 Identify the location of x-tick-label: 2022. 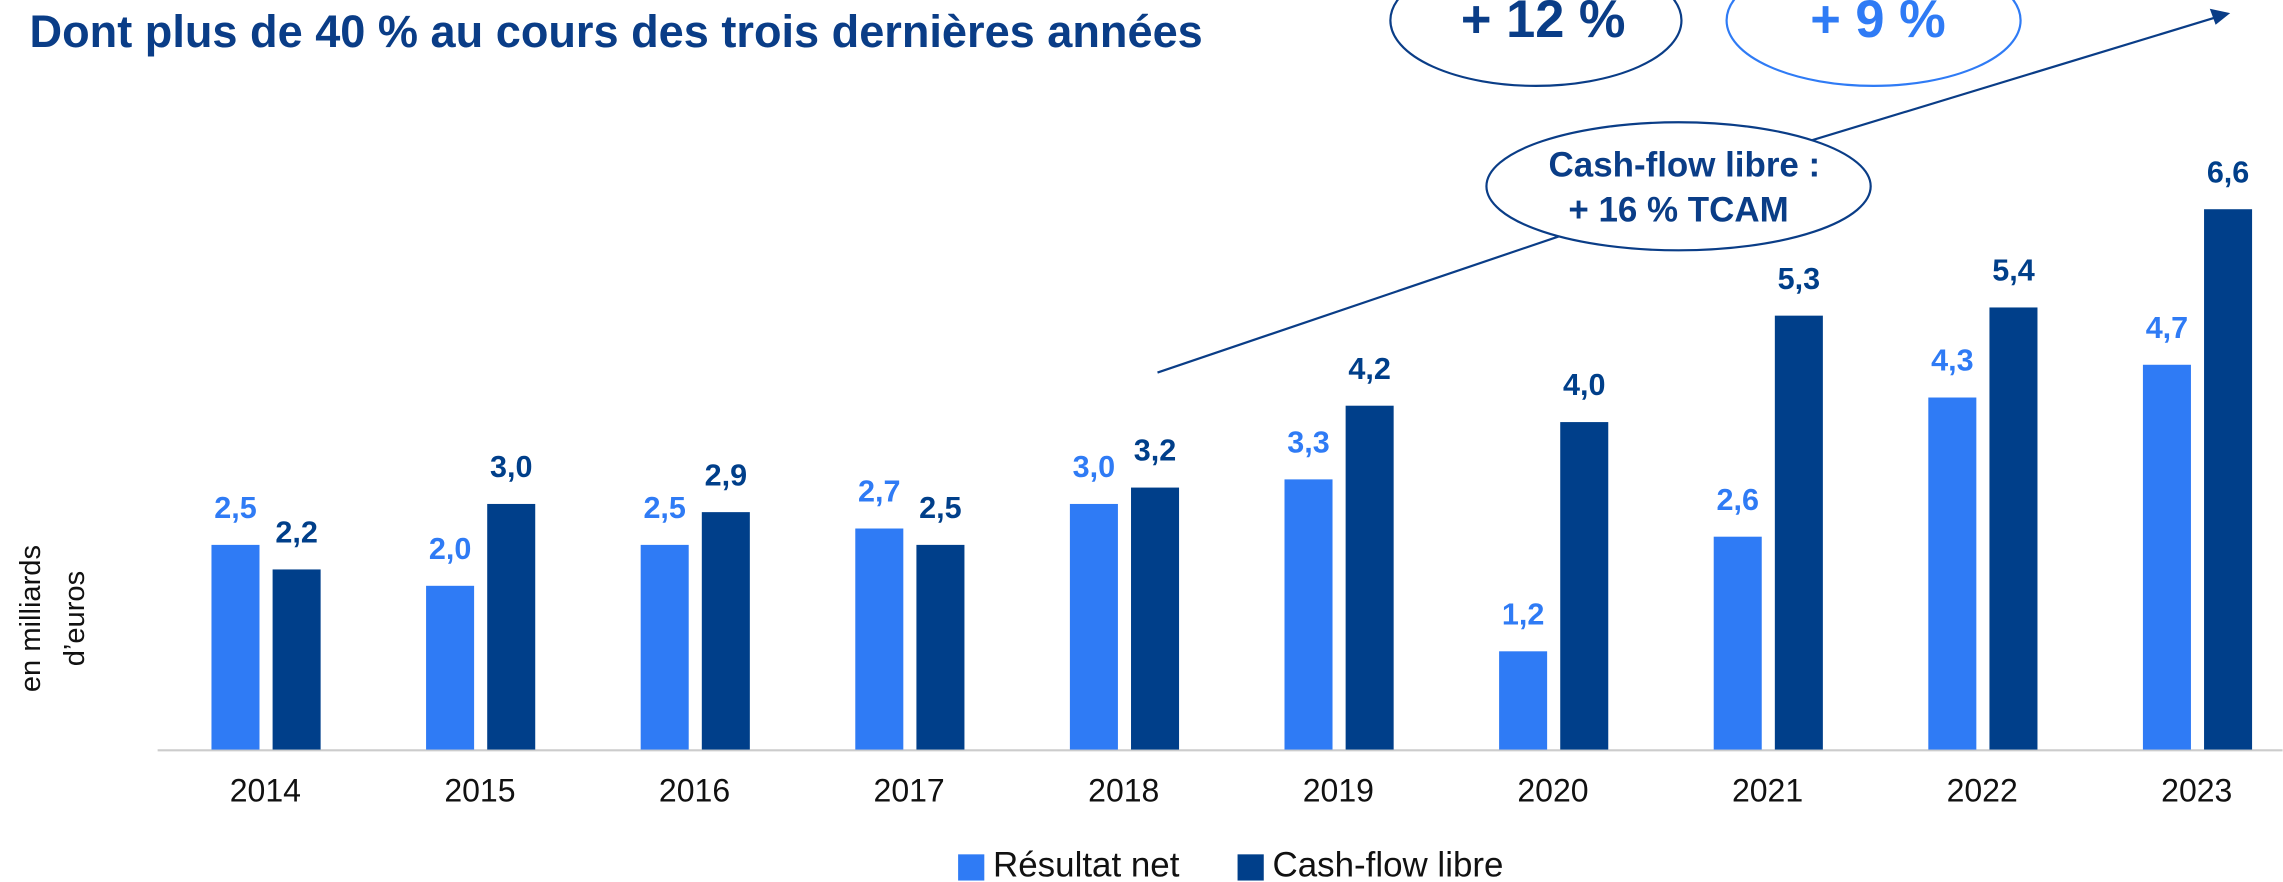
(1982, 791).